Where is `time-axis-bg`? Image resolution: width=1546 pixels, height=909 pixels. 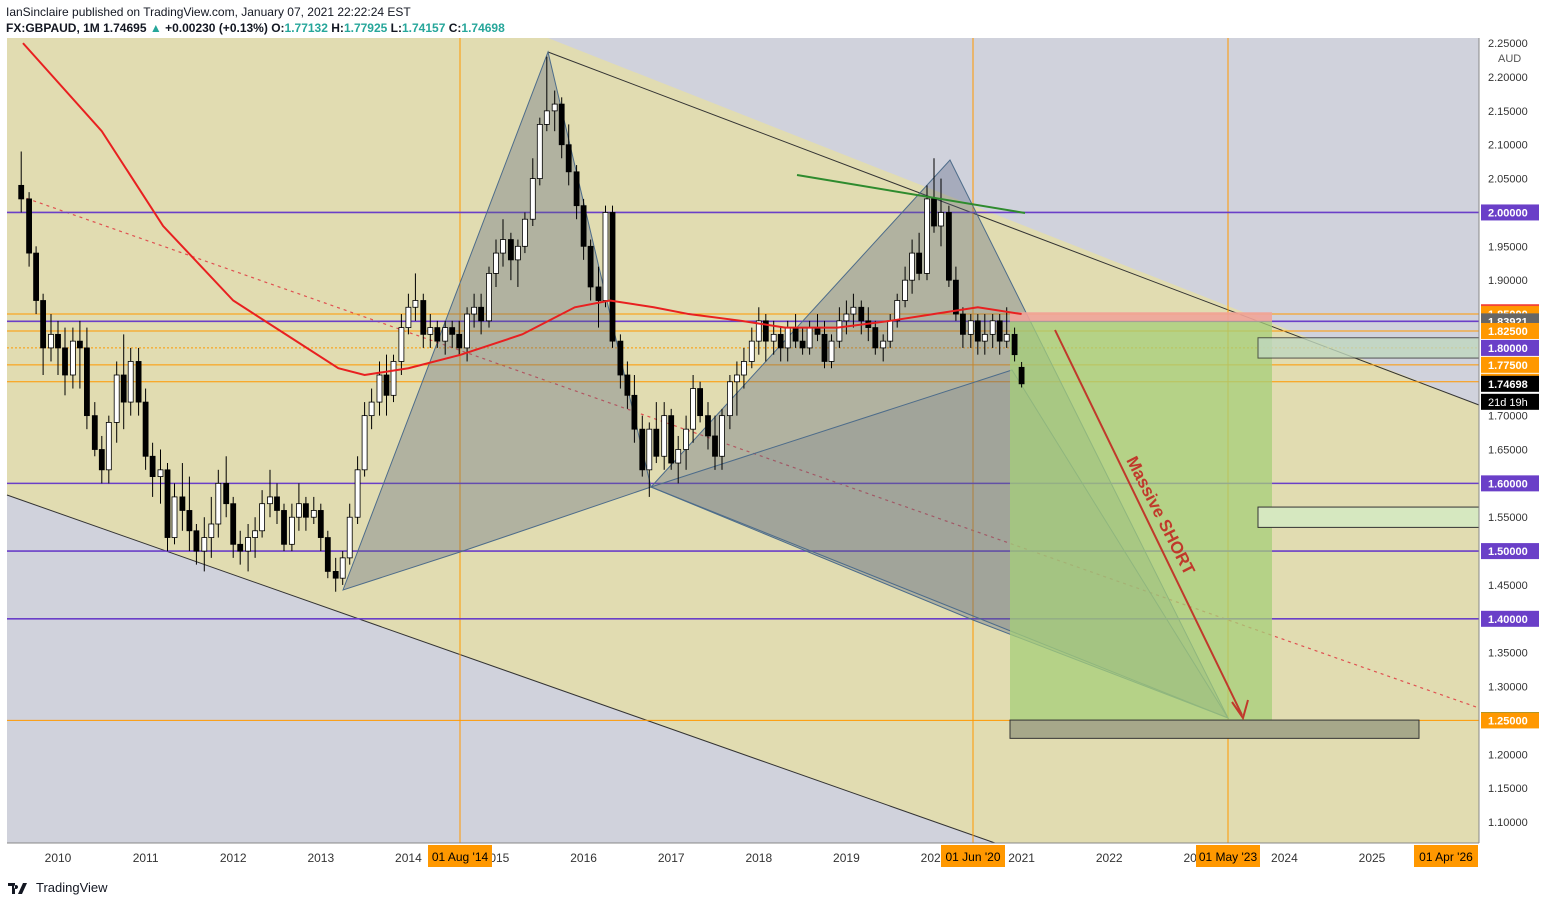
time-axis-bg is located at coordinates (773, 858).